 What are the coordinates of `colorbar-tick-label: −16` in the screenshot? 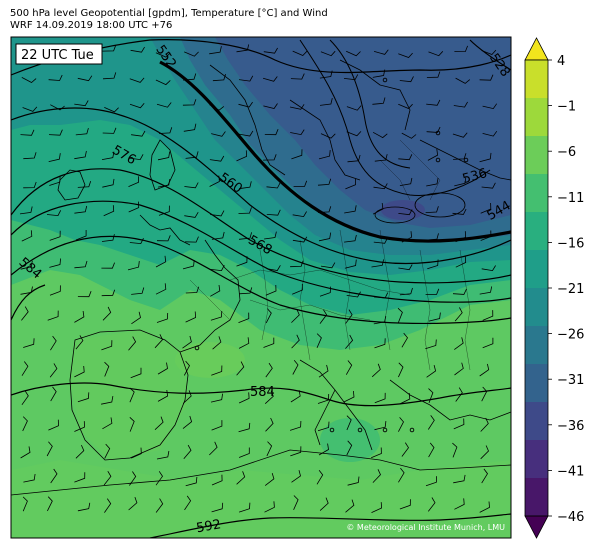 It's located at (570, 243).